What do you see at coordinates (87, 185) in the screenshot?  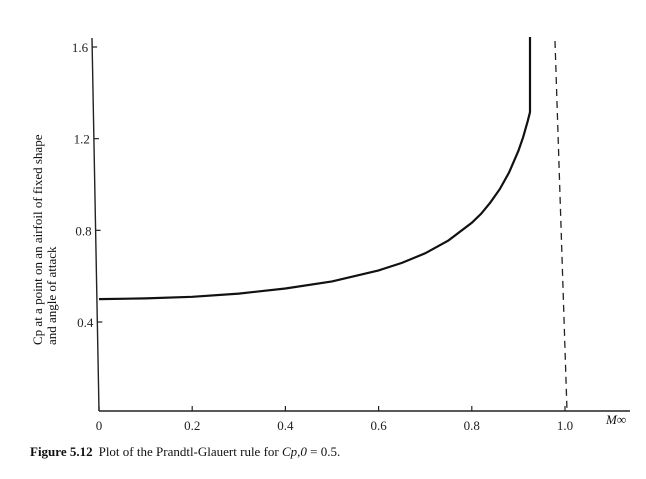 I see `y-ticks: 0.4 0.8 1.2 1.6` at bounding box center [87, 185].